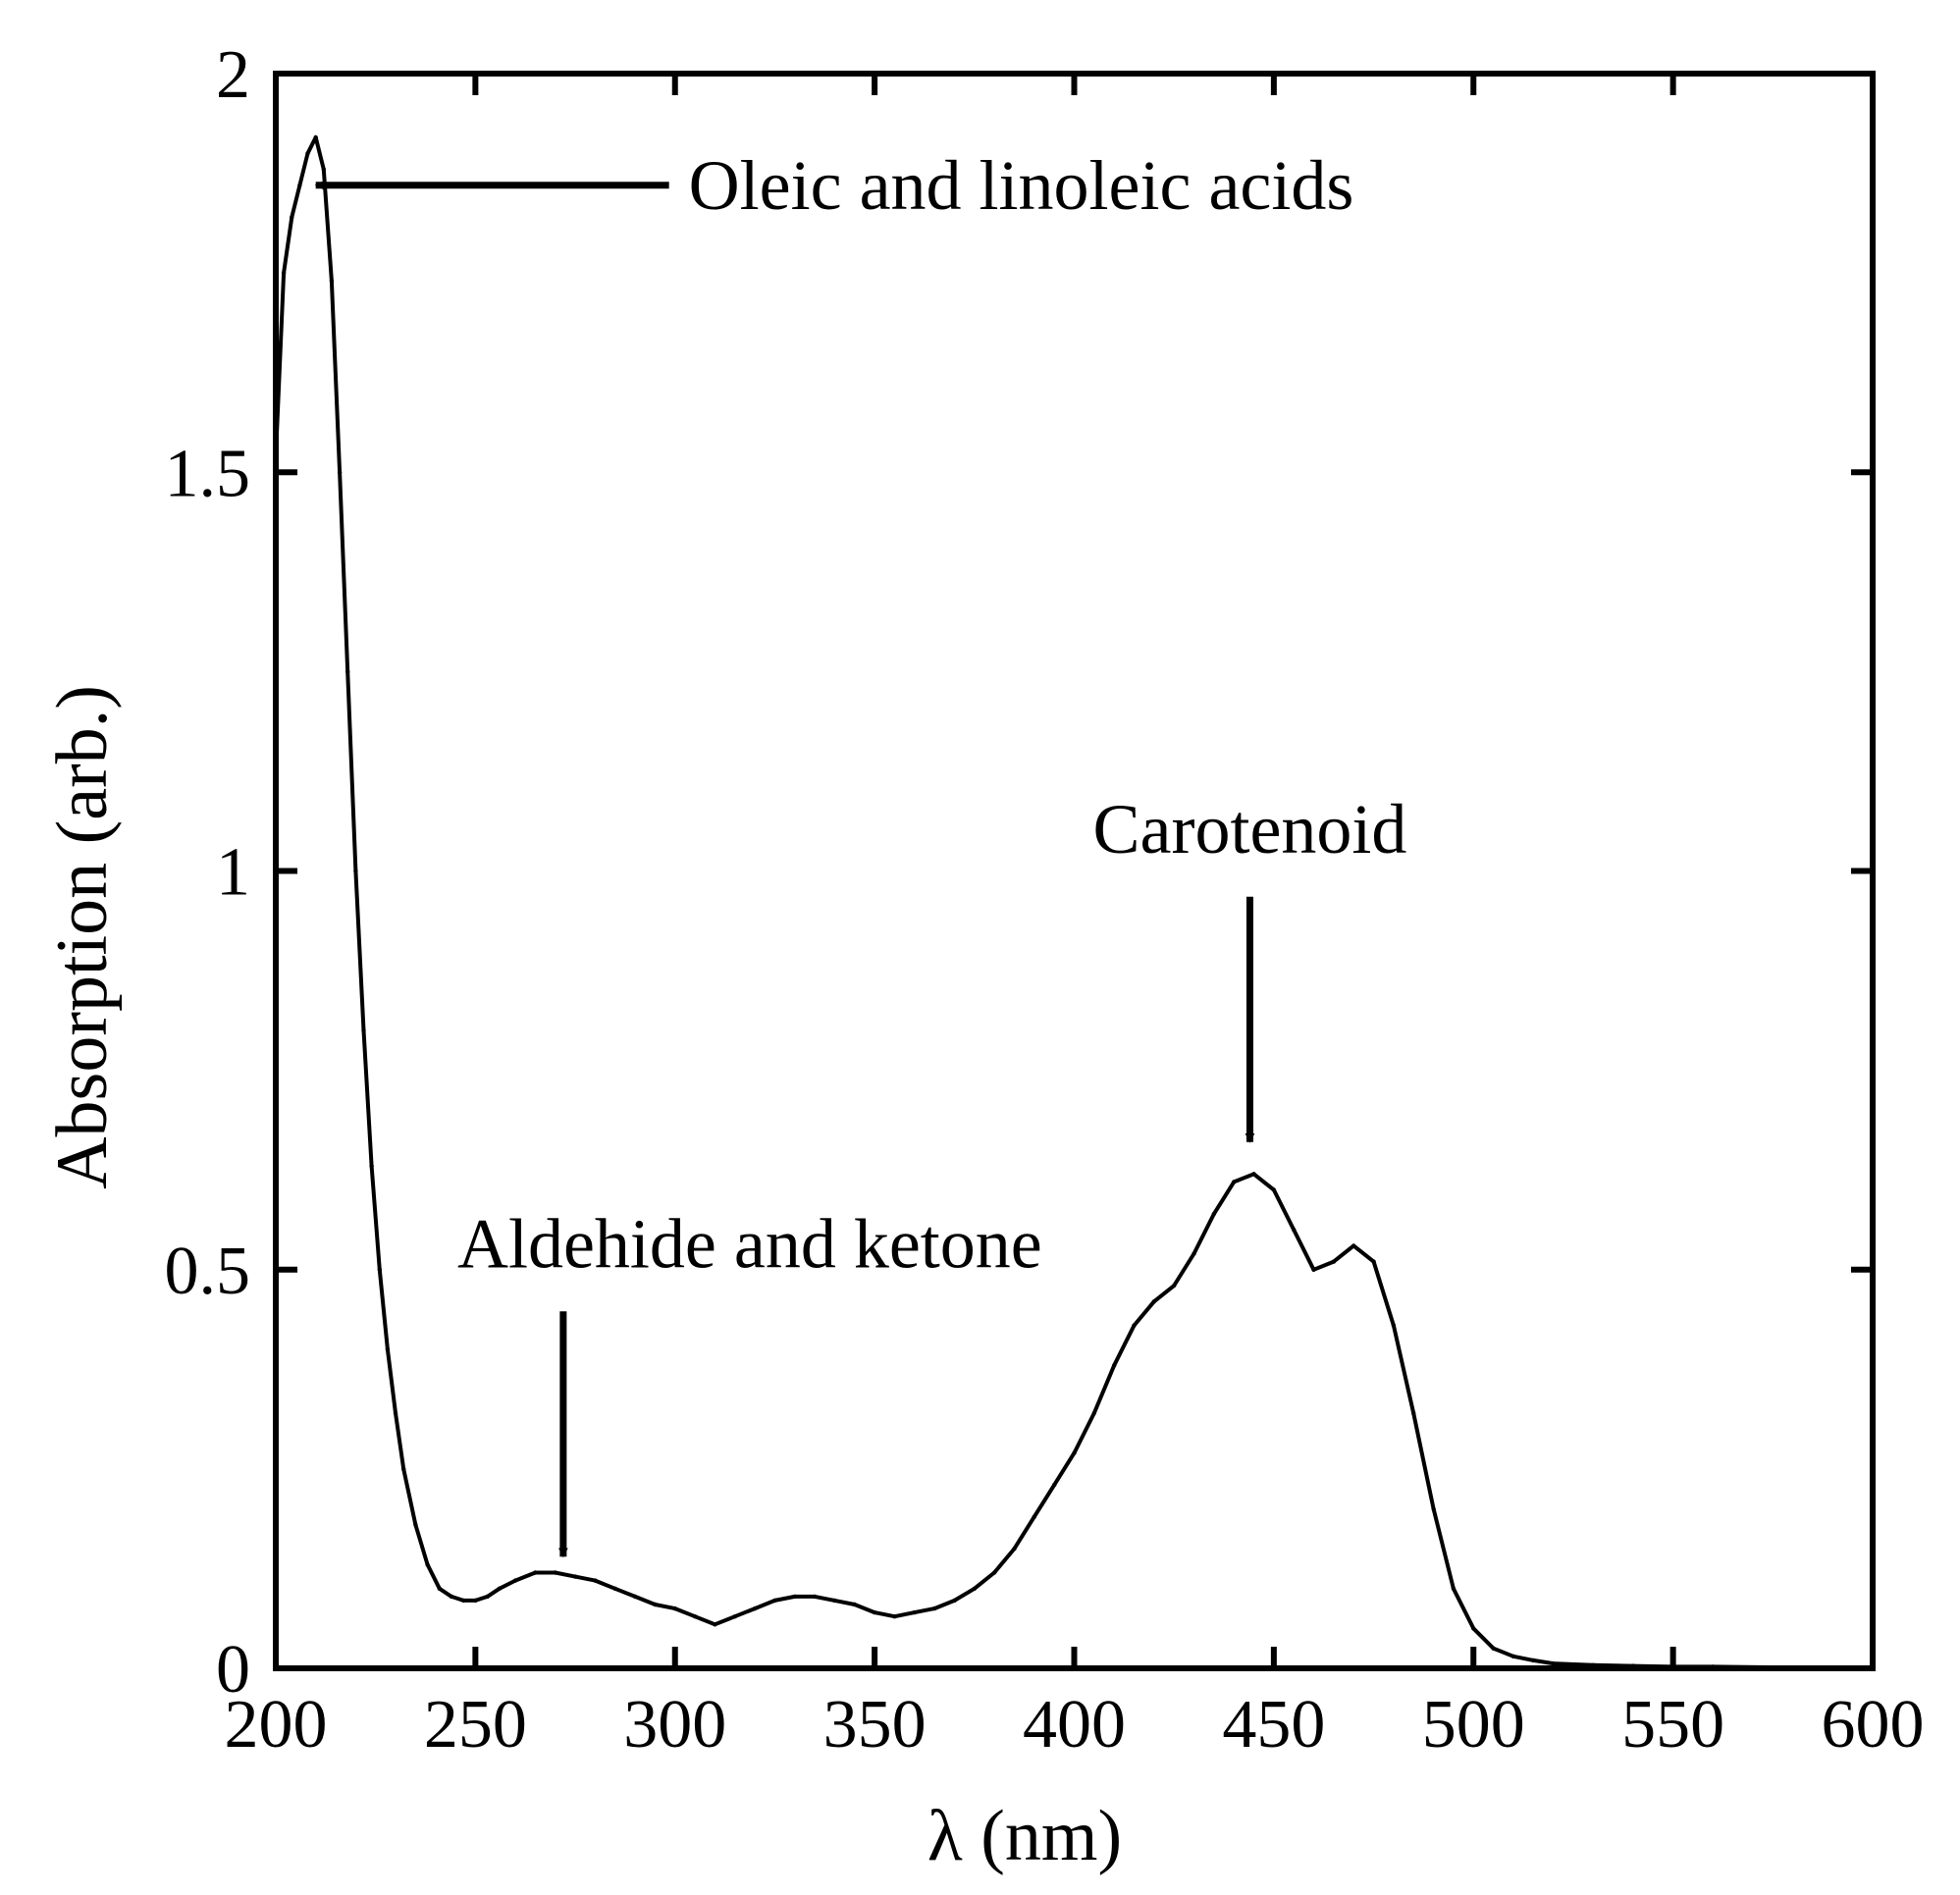 Image resolution: width=1960 pixels, height=1895 pixels. I want to click on x-tick-label: 250, so click(476, 1725).